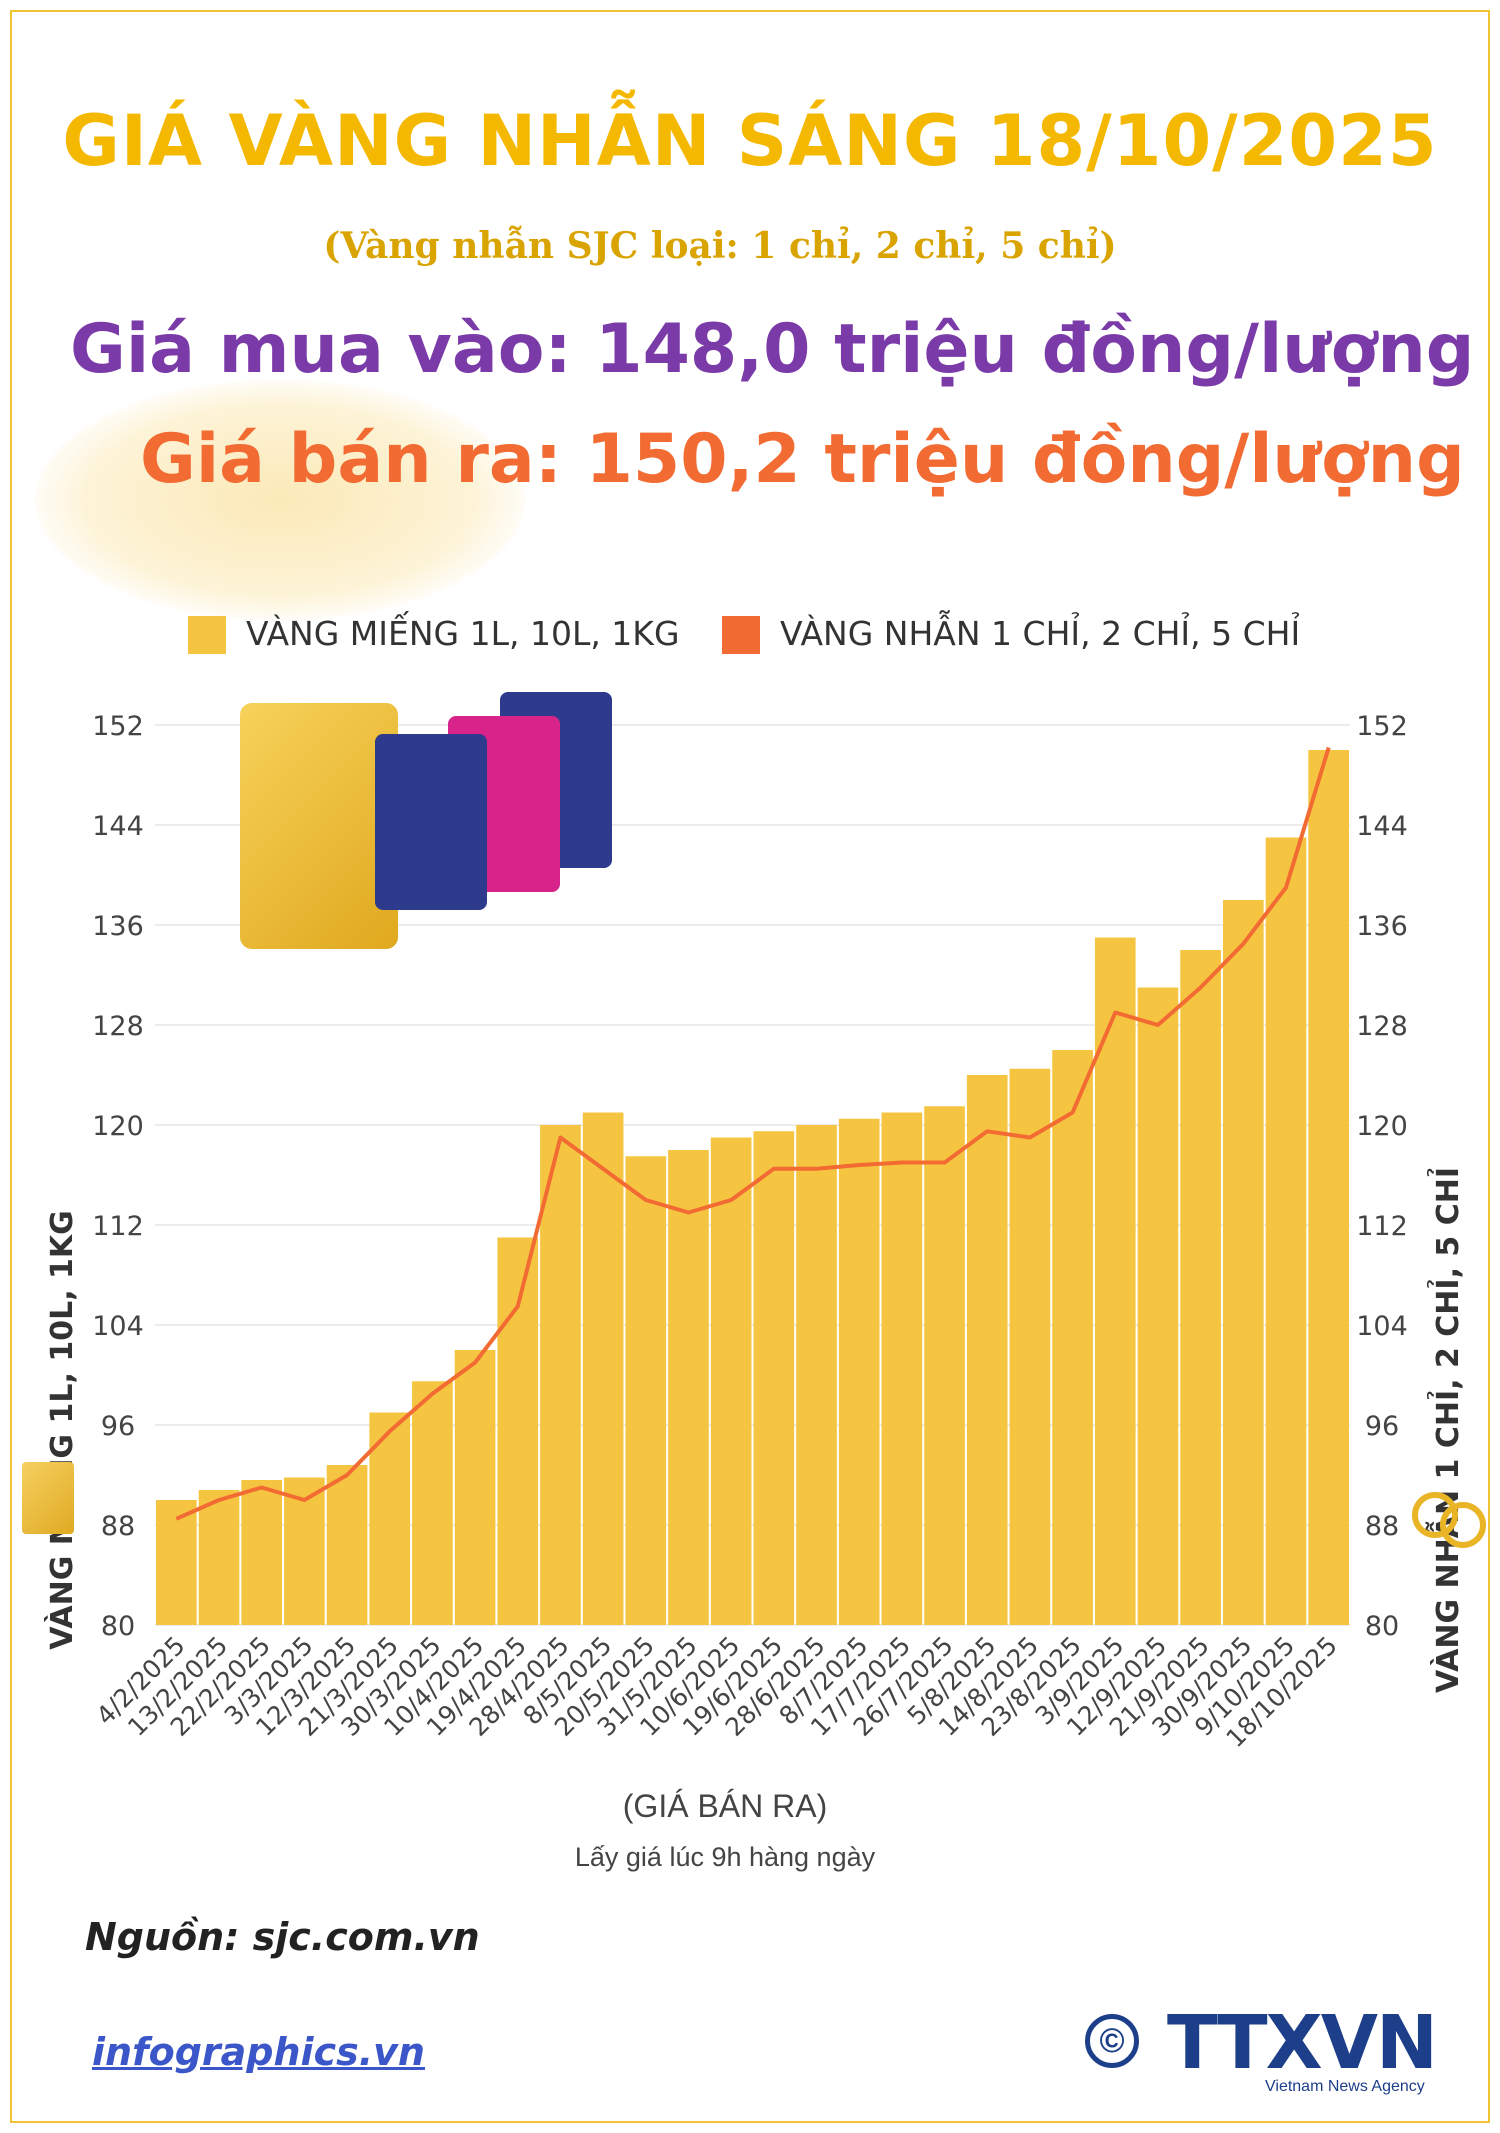 The height and width of the screenshot is (2133, 1500). I want to click on right-axis-ticks: 80 88 96 104 112 120 128 136 144 152, so click(1382, 1176).